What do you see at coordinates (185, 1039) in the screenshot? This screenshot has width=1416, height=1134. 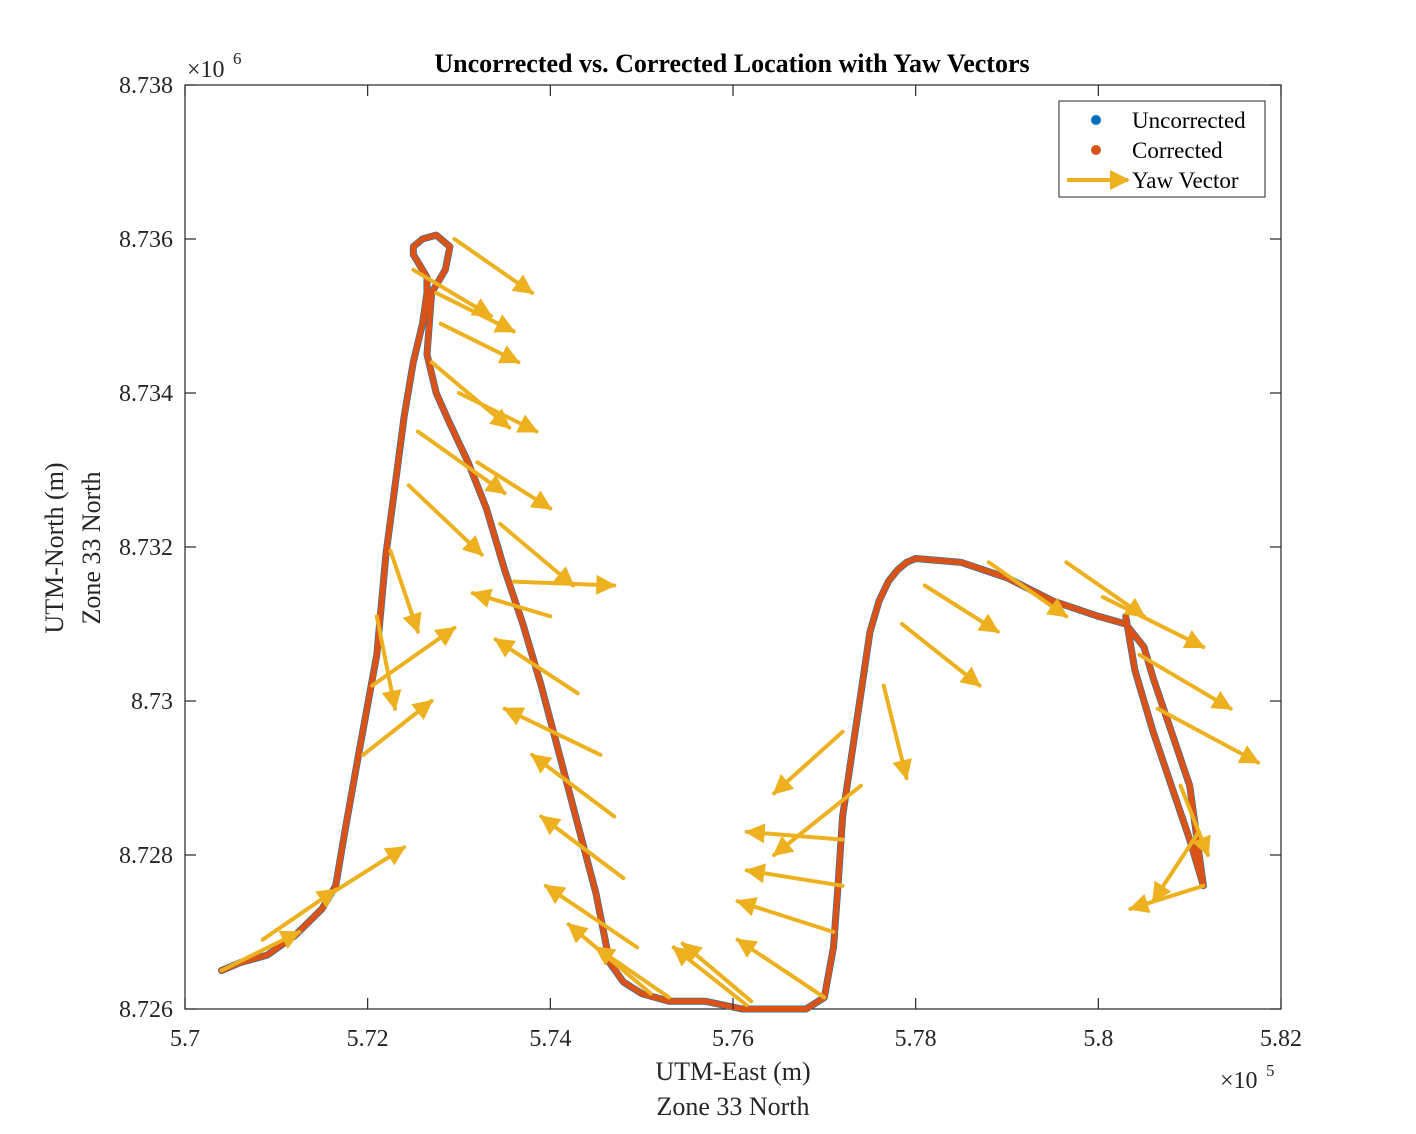 I see `x-tick-label: 5.7` at bounding box center [185, 1039].